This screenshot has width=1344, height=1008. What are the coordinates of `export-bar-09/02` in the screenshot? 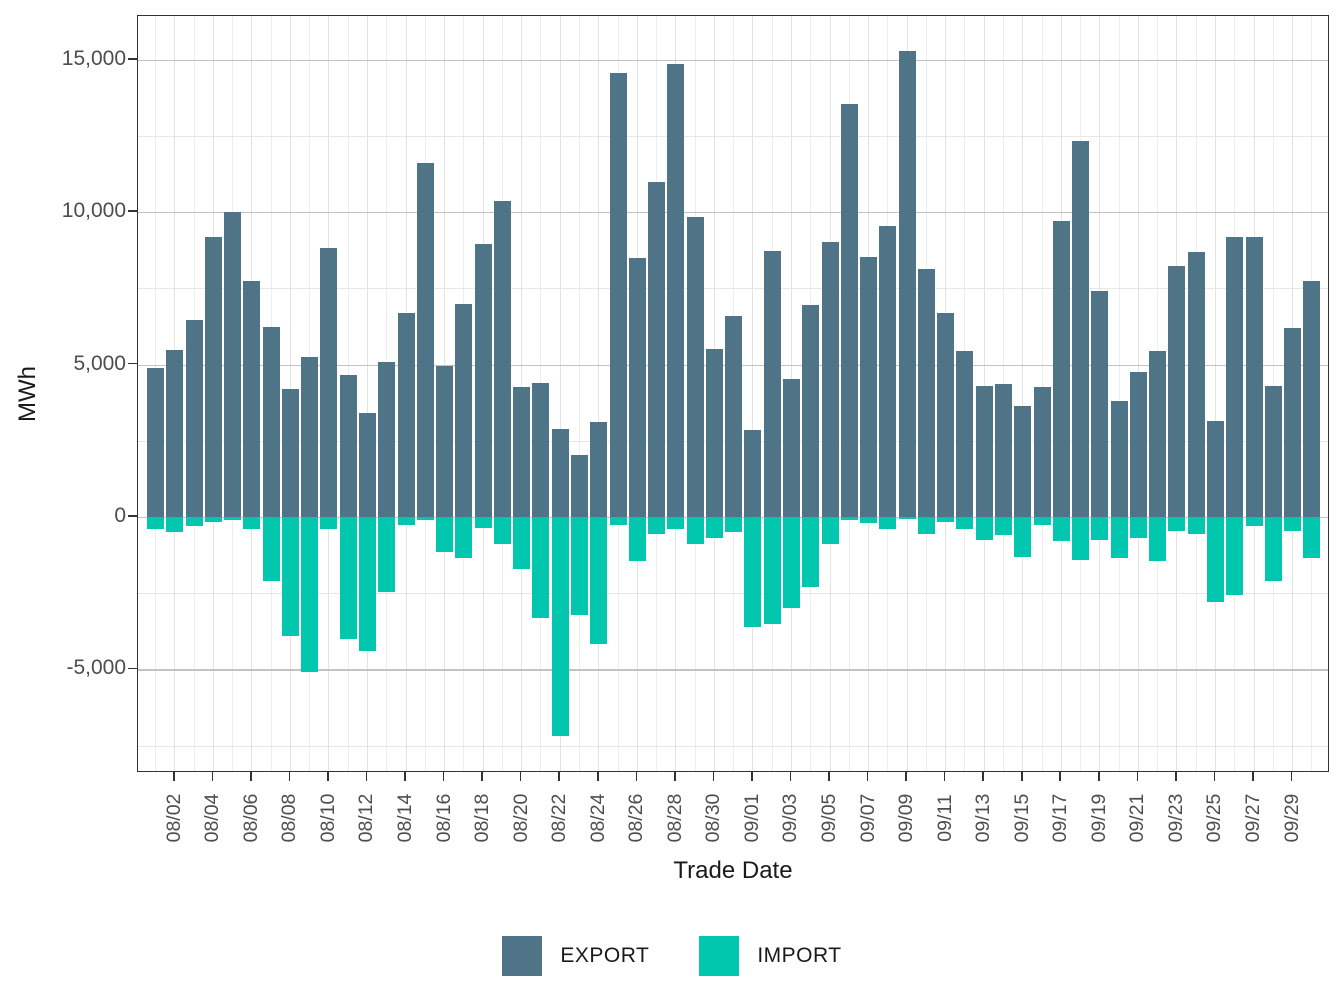 It's located at (772, 383).